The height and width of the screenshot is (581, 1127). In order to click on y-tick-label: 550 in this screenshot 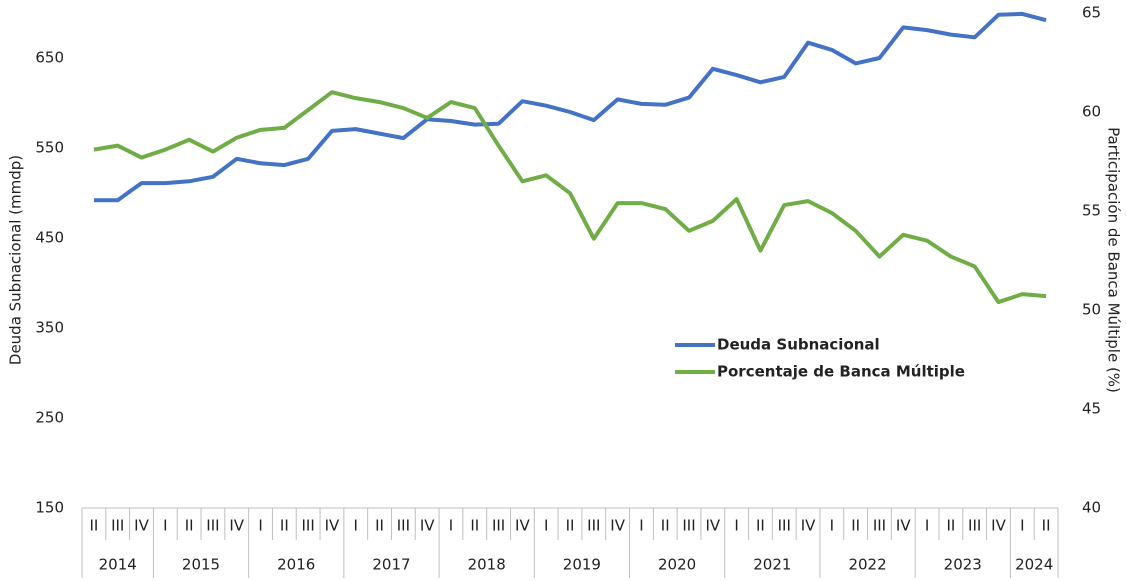, I will do `click(49, 148)`.